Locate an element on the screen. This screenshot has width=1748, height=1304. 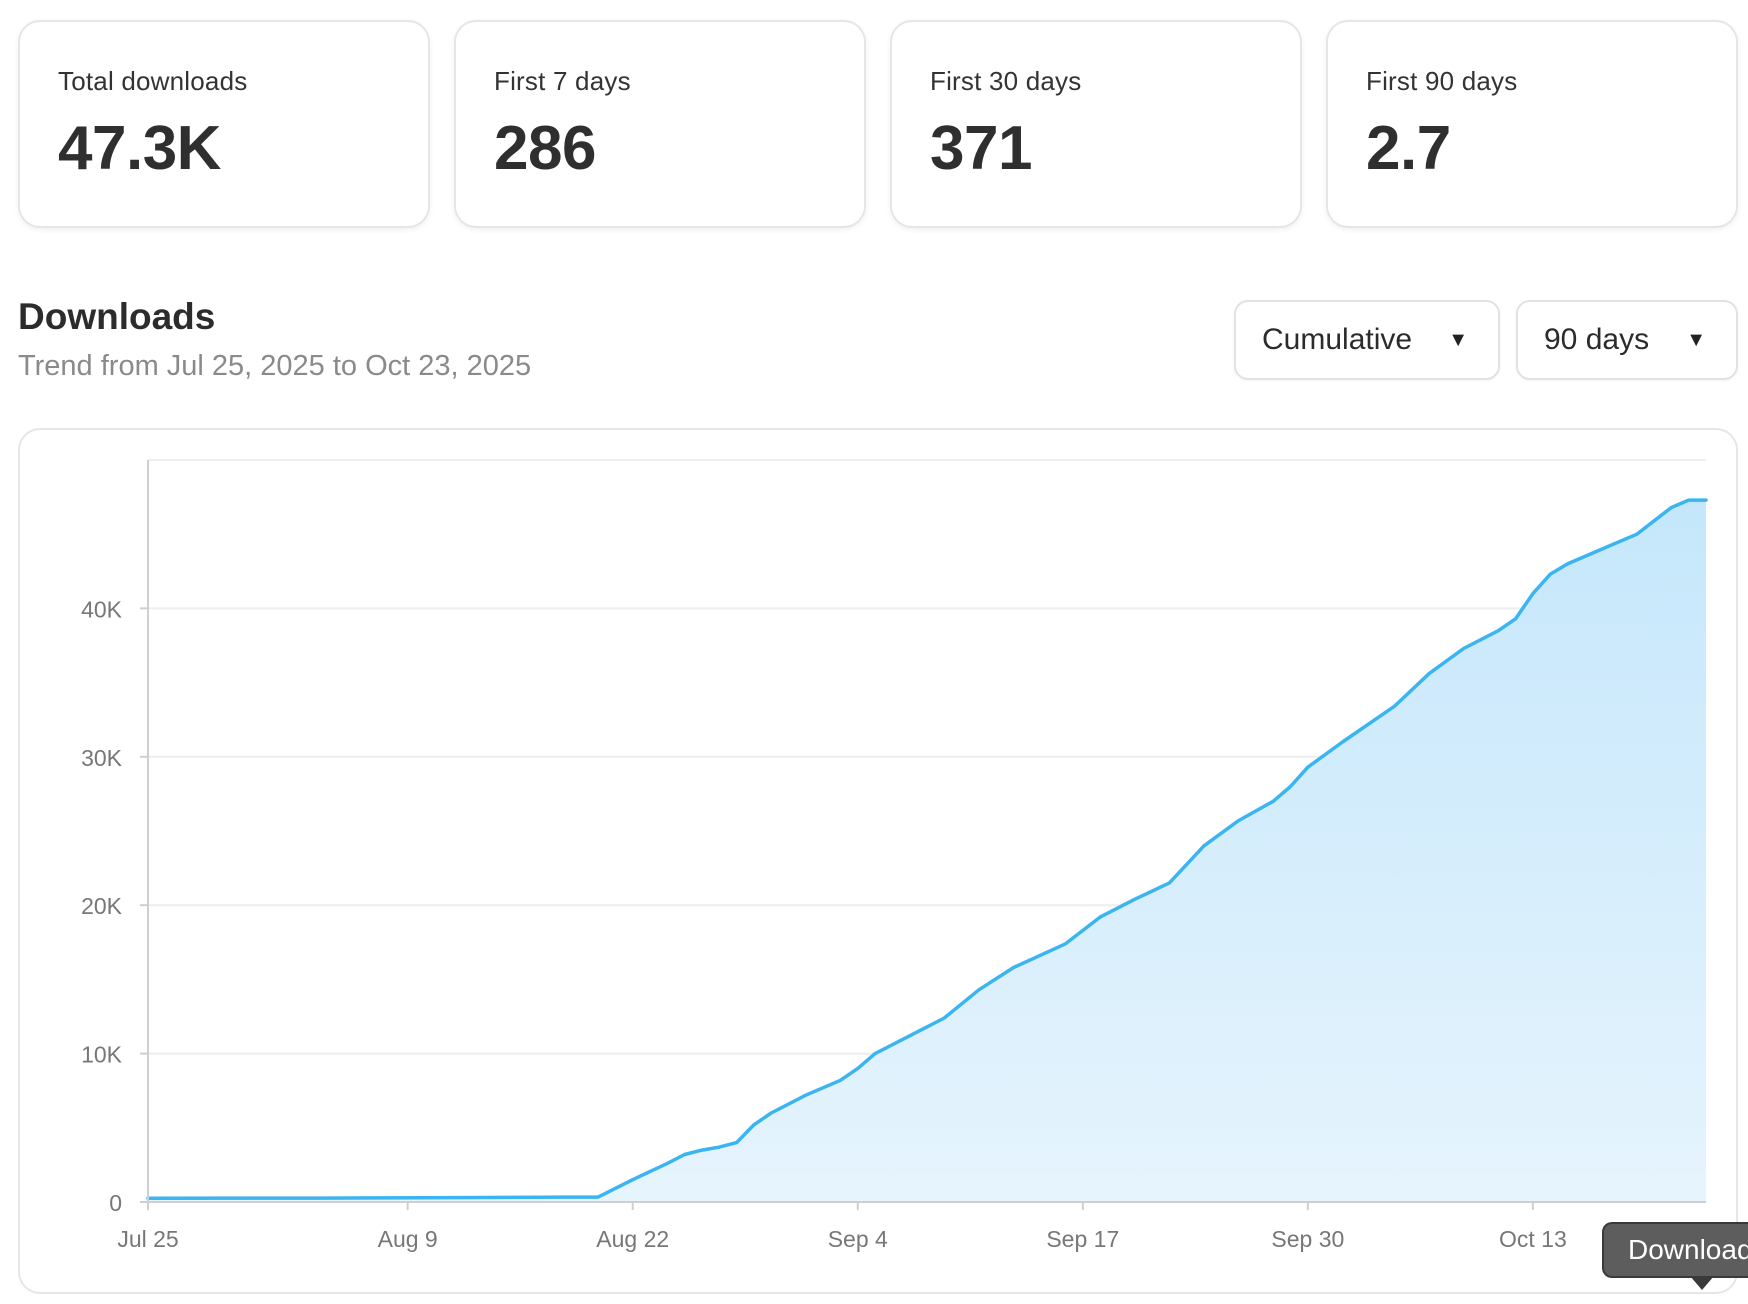
stat-card-first-90-days: First 90 days 2.7 is located at coordinates (1532, 124).